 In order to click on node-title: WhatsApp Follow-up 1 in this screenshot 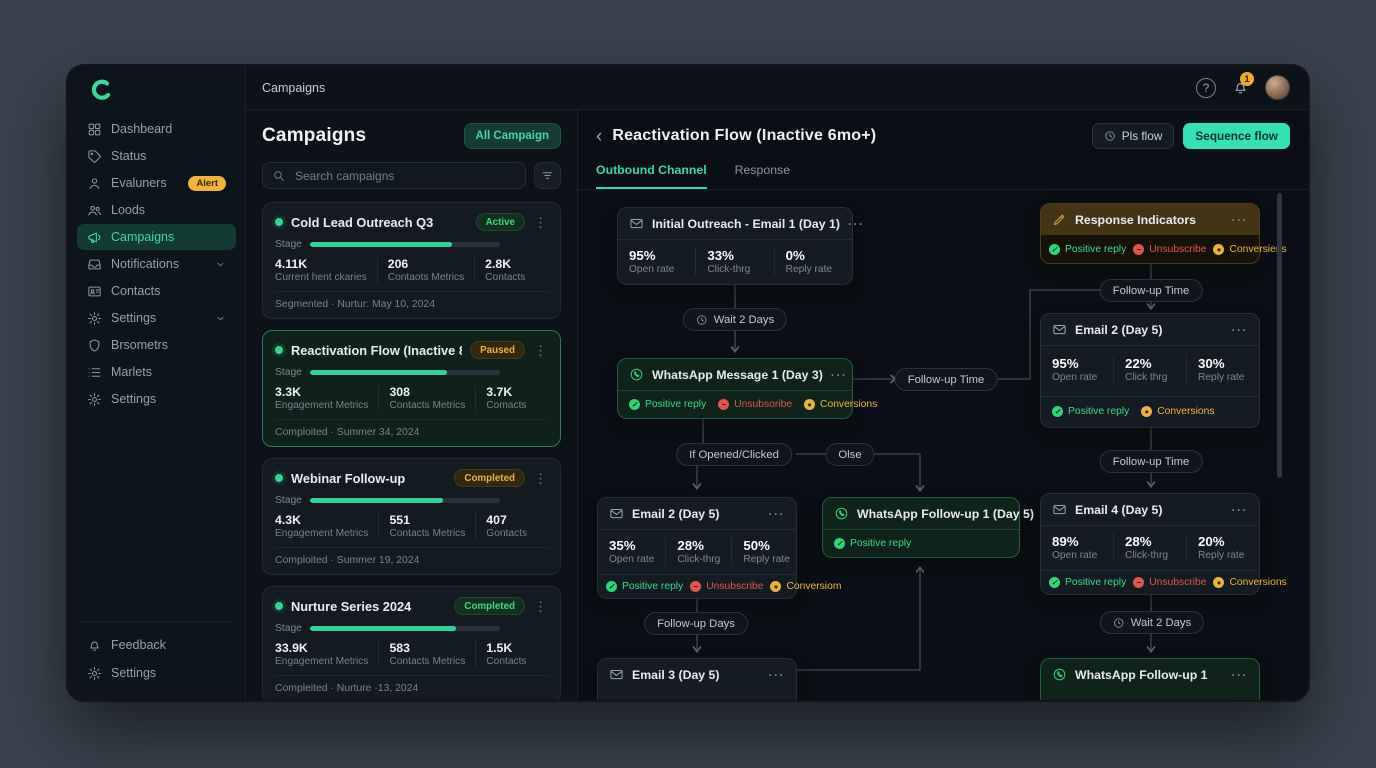, I will do `click(1141, 674)`.